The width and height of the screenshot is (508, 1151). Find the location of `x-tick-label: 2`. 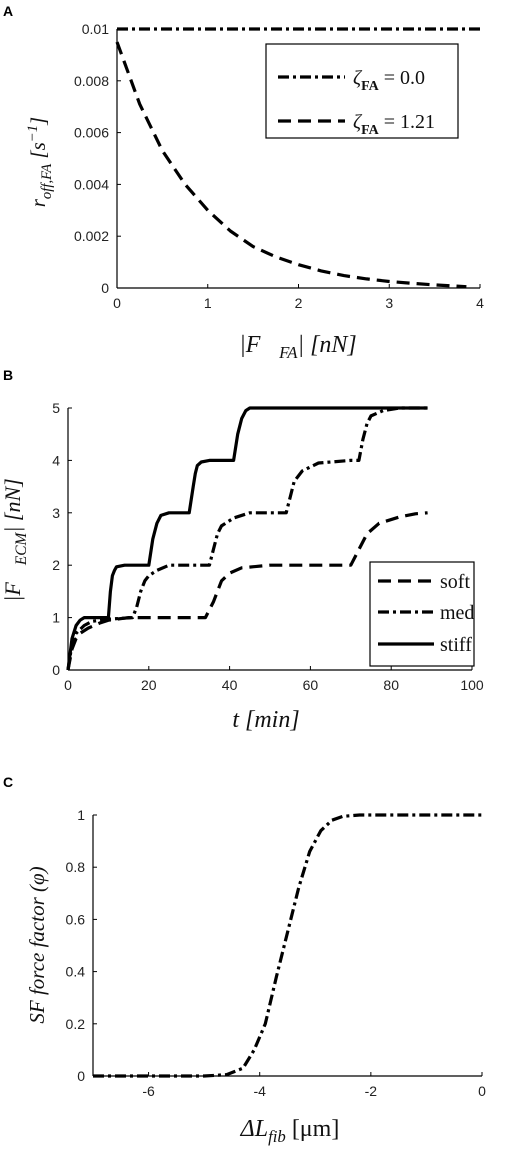

x-tick-label: 2 is located at coordinates (299, 303).